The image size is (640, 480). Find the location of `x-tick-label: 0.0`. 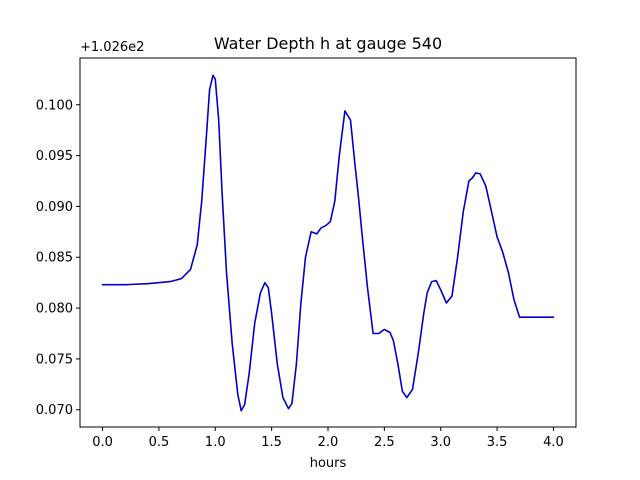

x-tick-label: 0.0 is located at coordinates (102, 442).